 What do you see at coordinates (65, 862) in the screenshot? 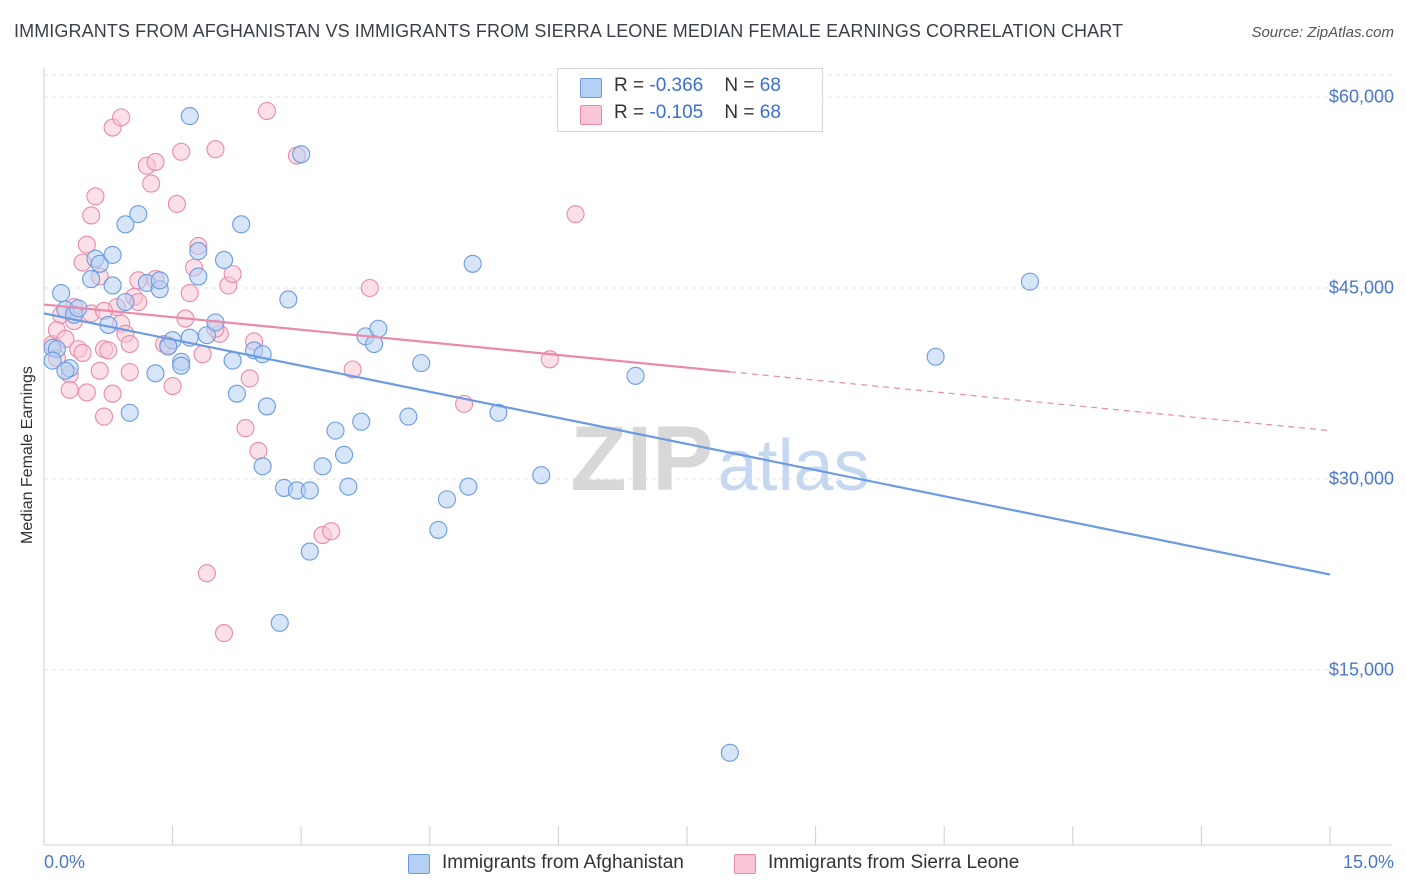
I see `x-tick-min: 0.0%` at bounding box center [65, 862].